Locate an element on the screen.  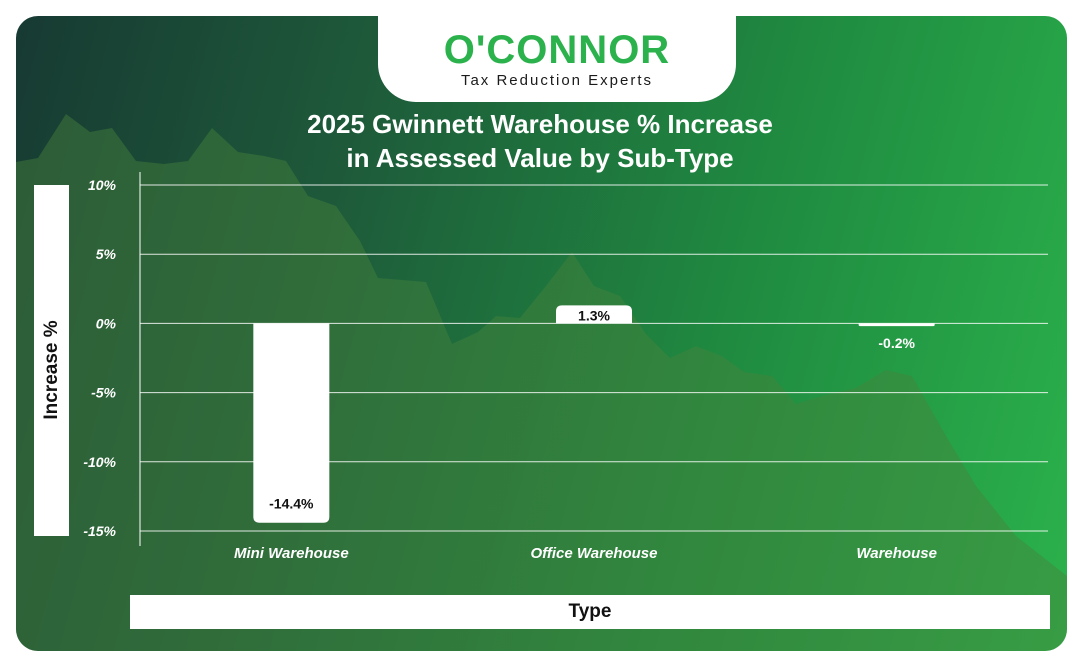
chart-title-line2: in Assessed Value by Sub-Type is located at coordinates (540, 158).